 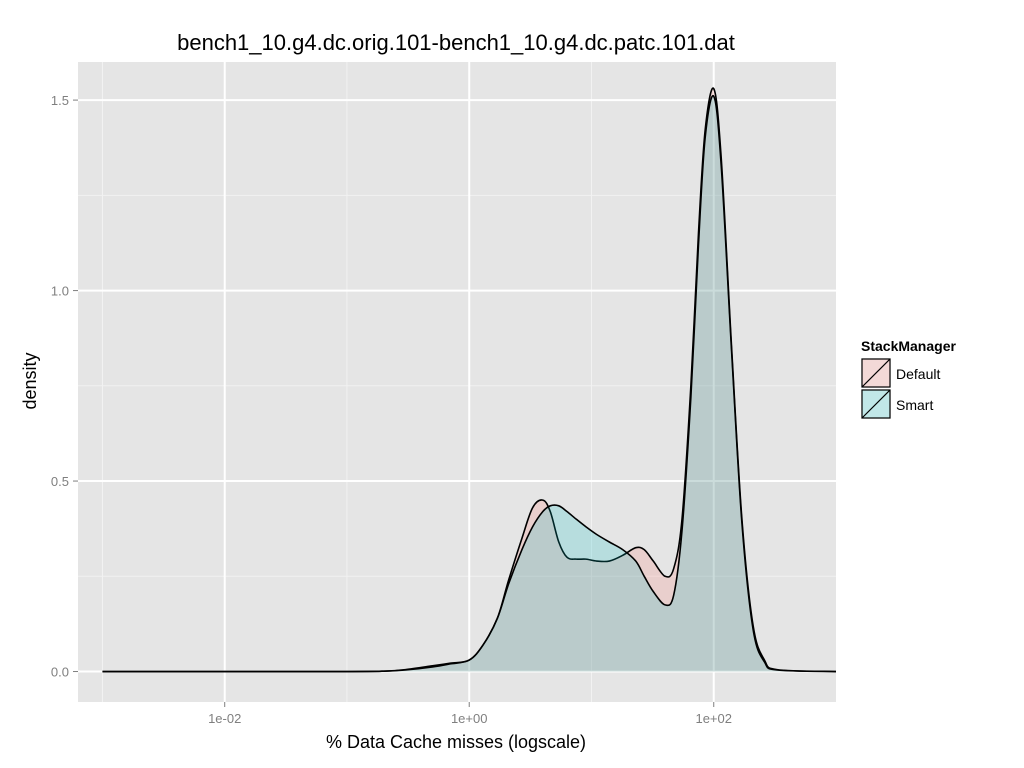 I want to click on legend: StackManager Default Smart, so click(x=908, y=378).